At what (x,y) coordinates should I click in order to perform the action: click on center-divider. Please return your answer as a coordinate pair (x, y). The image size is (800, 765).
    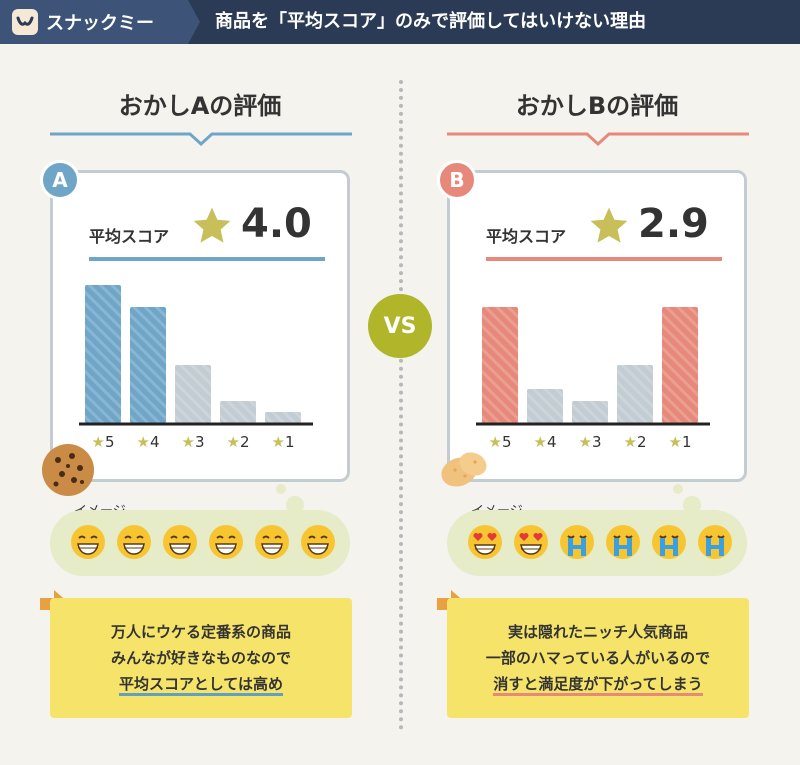
    Looking at the image, I should click on (401, 405).